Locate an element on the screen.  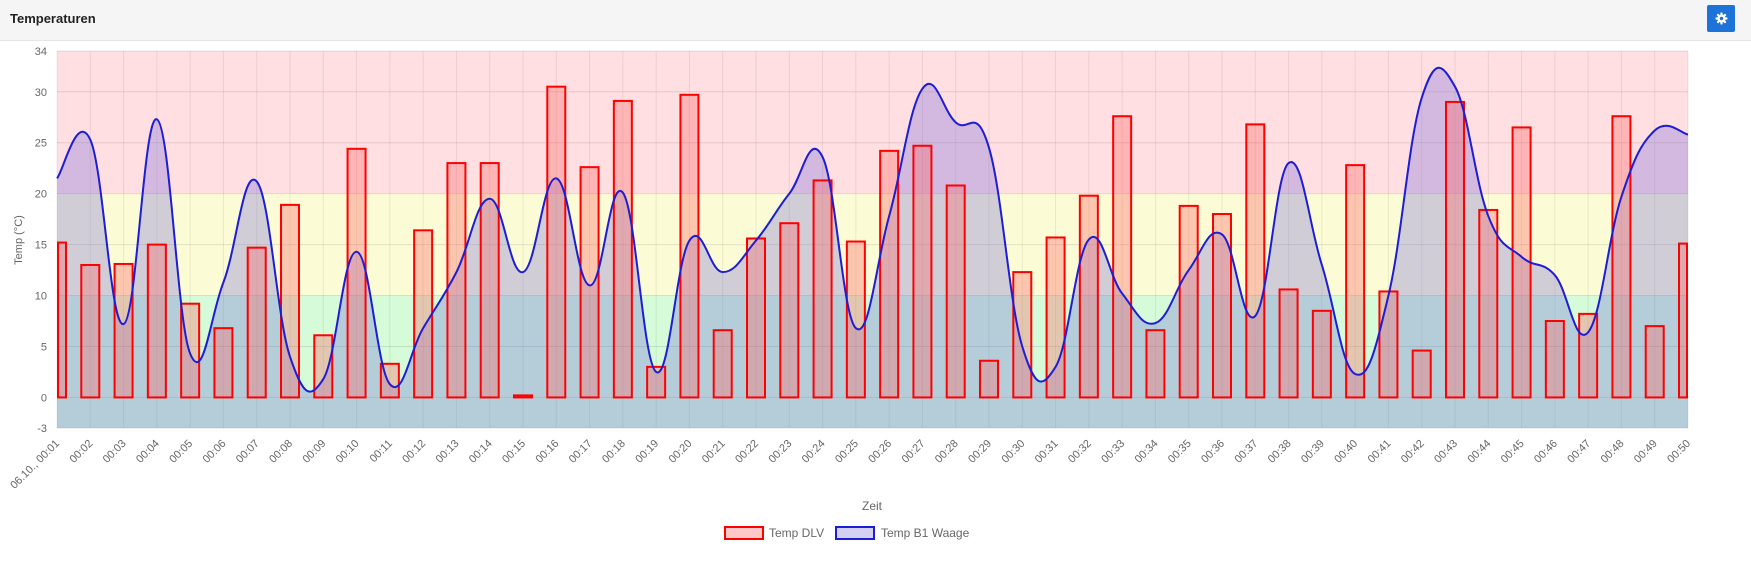
y-axis: -3 0 5 10 15 20 25 30 34 is located at coordinates (41, 240).